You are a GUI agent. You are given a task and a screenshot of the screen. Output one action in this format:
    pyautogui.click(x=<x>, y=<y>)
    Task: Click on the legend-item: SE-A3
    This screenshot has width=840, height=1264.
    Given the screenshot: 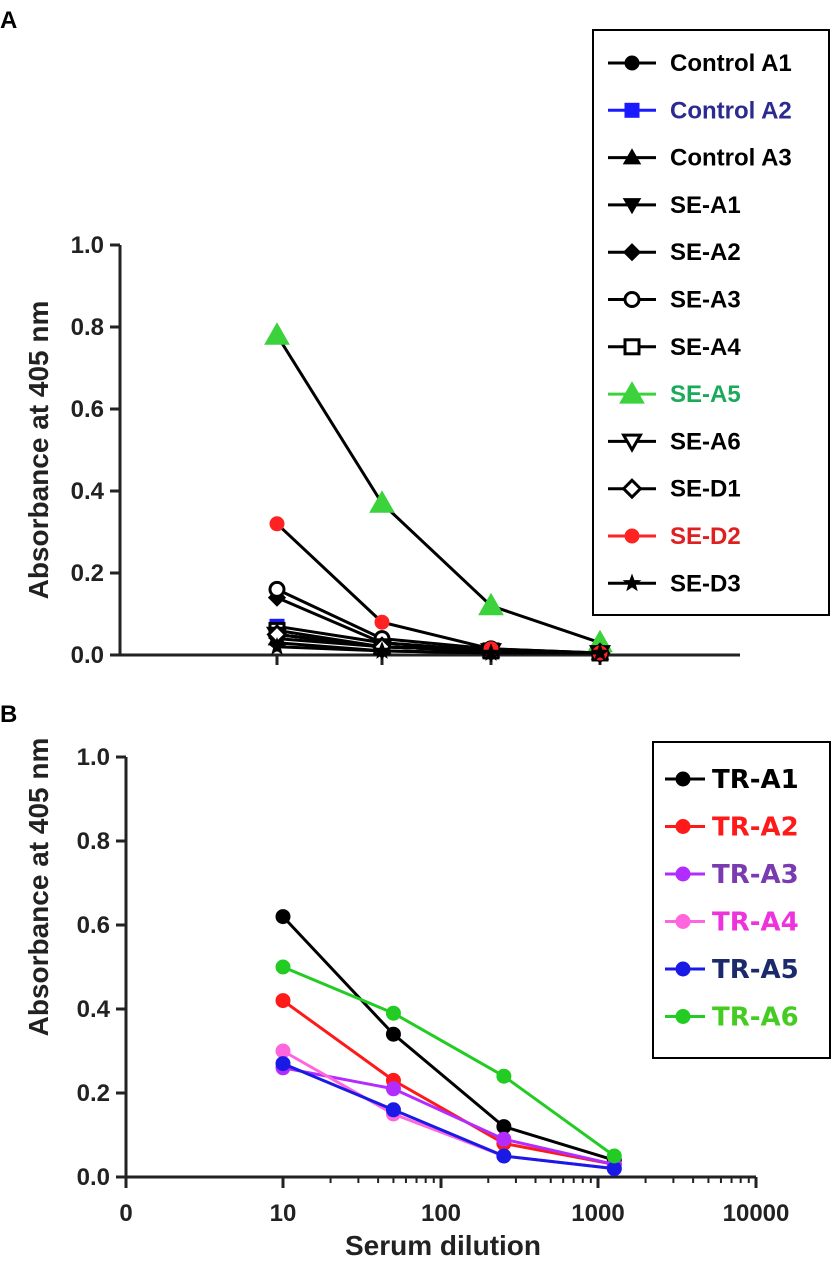 What is the action you would take?
    pyautogui.click(x=674, y=300)
    